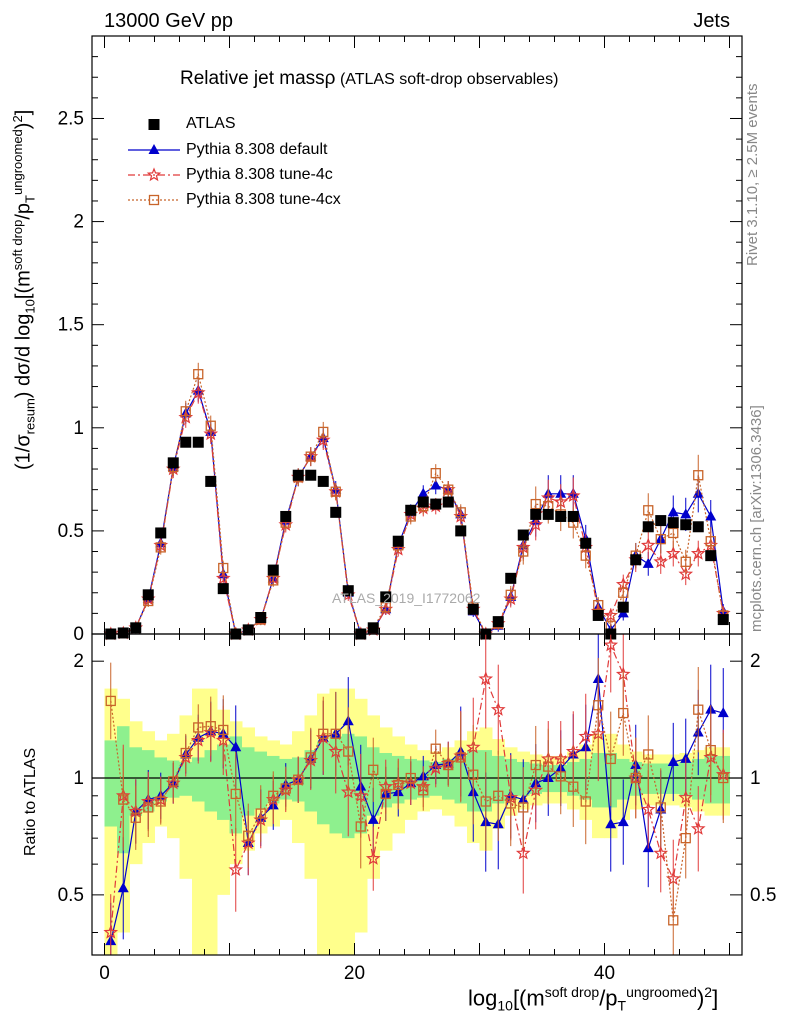 The image size is (786, 1024). What do you see at coordinates (449, 79) in the screenshot?
I see `chart-title-sub: (ATLAS soft-drop observables)` at bounding box center [449, 79].